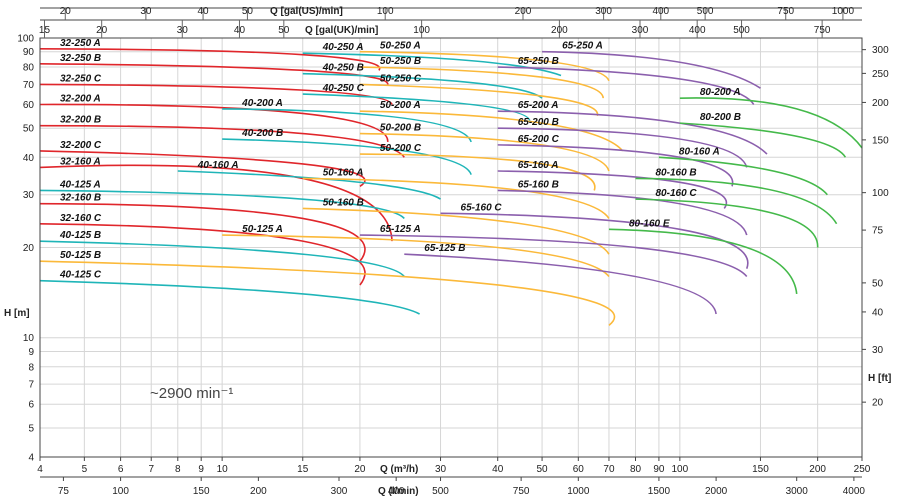 The image size is (900, 500). Describe the element at coordinates (29, 195) in the screenshot. I see `y-tick-label-m: 30` at that location.